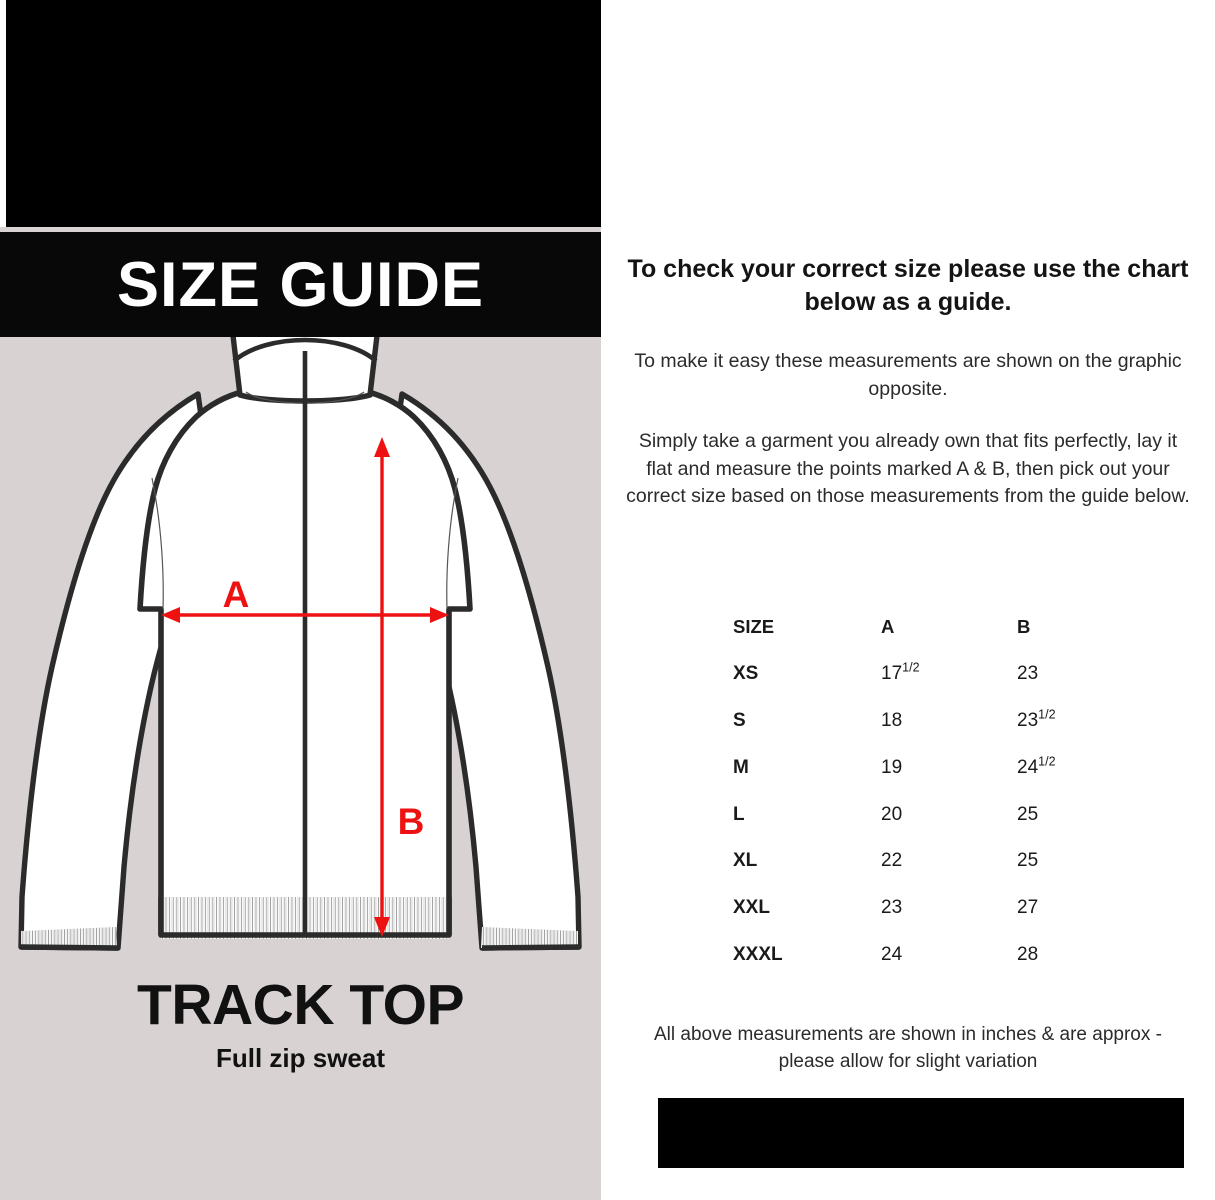 The height and width of the screenshot is (1200, 1215). I want to click on cell-a: 19, so click(892, 767).